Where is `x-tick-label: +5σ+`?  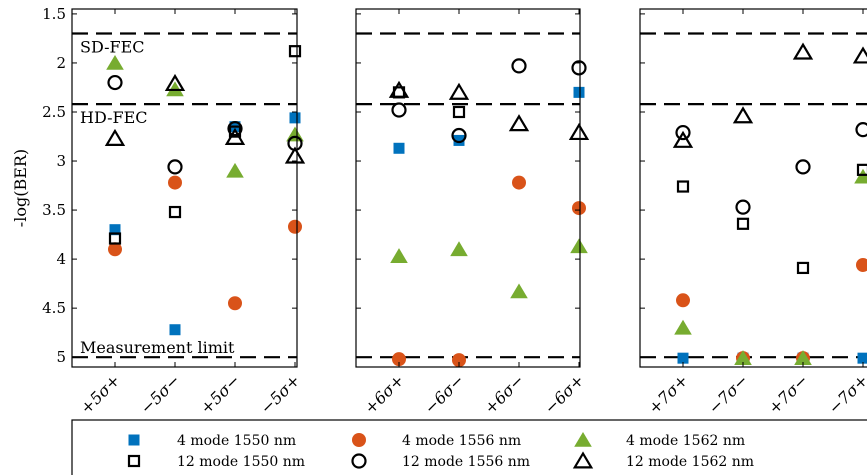 x-tick-label: +5σ+ is located at coordinates (100, 393).